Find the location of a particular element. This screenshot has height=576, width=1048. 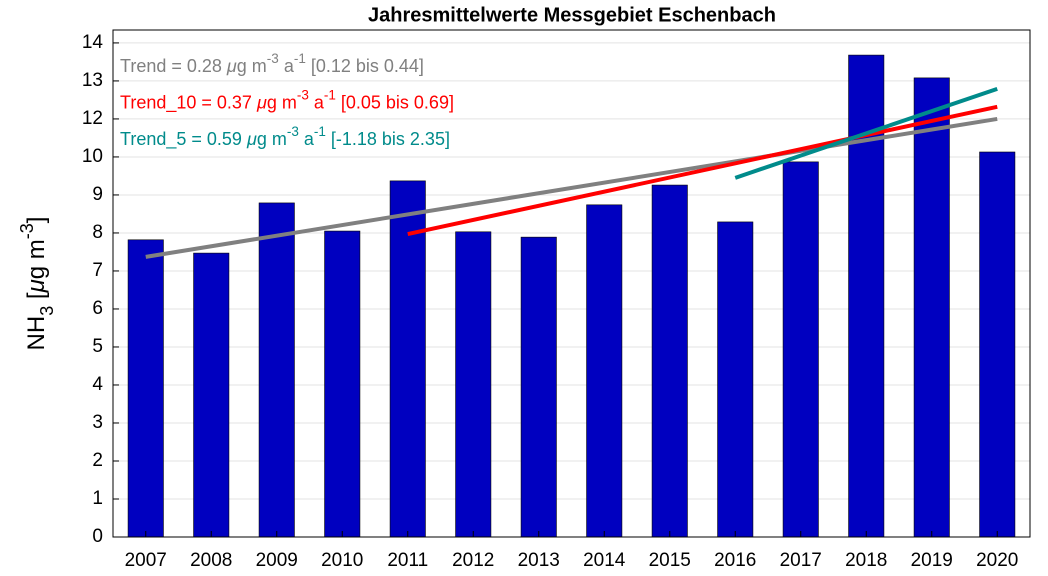

trend-label: Trend = 0.28 μg m-3 a-1 [0.12 bis 0.44] is located at coordinates (272, 63).